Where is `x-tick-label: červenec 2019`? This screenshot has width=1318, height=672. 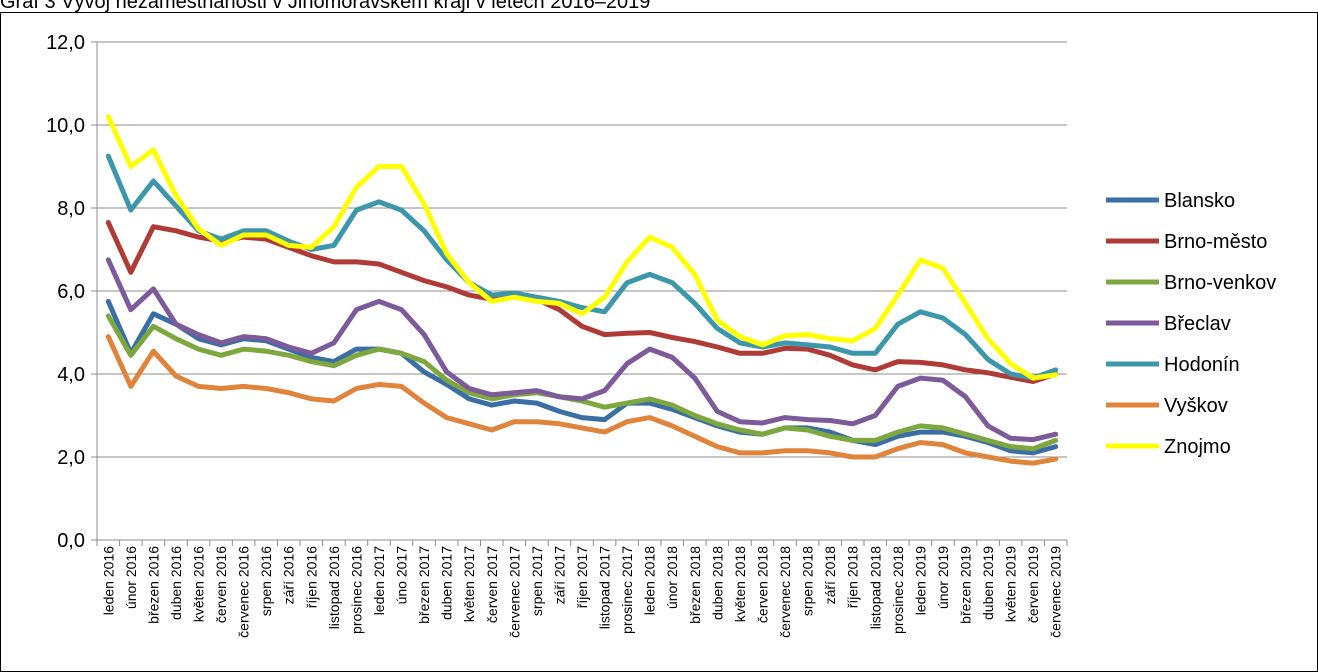 x-tick-label: červenec 2019 is located at coordinates (1056, 592).